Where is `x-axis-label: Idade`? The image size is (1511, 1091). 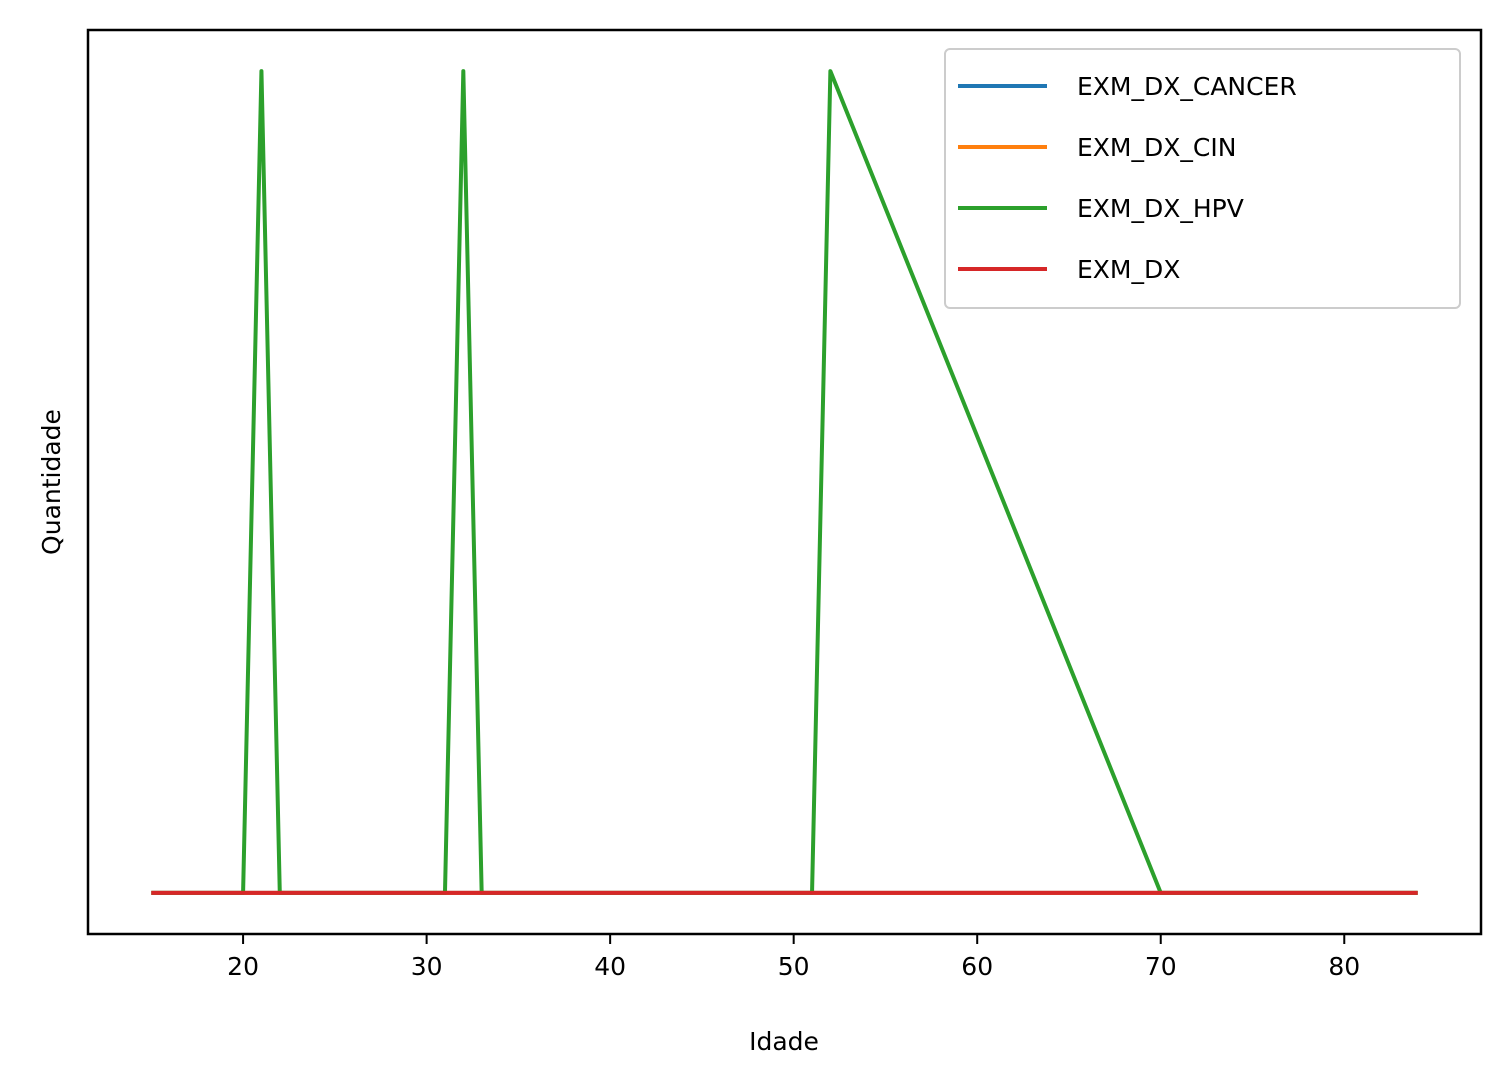
x-axis-label: Idade is located at coordinates (784, 1041).